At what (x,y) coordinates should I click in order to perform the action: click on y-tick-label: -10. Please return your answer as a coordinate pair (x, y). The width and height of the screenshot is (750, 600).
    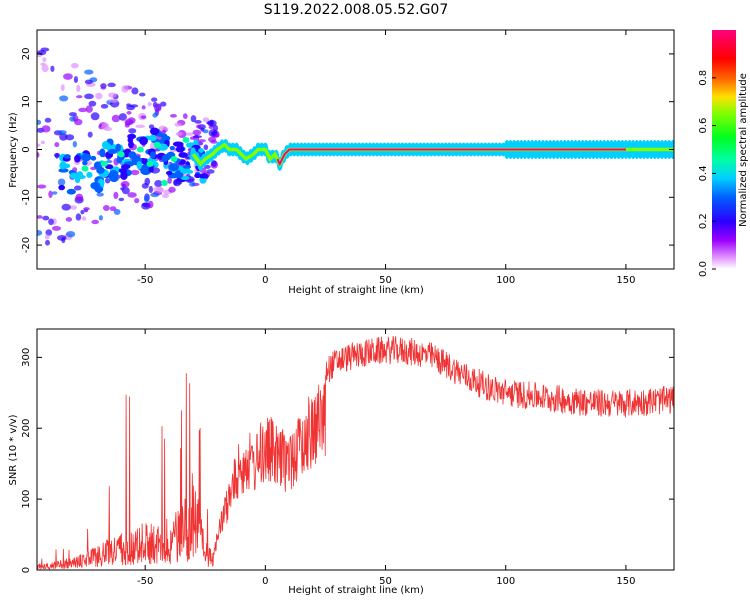
    Looking at the image, I should click on (26, 197).